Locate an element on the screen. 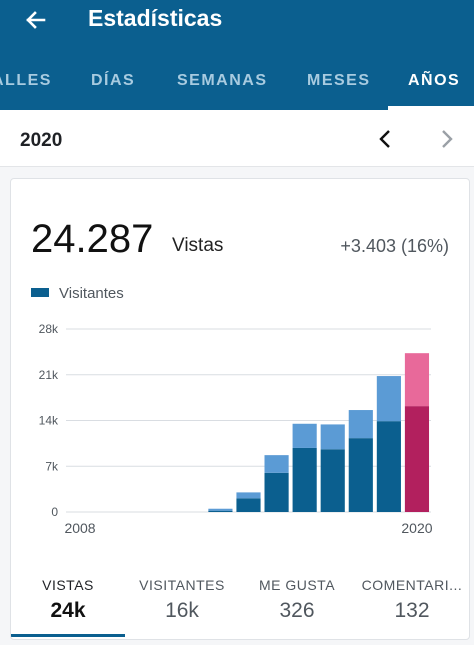 This screenshot has width=474, height=645. y-tick-label: 28k is located at coordinates (49, 329).